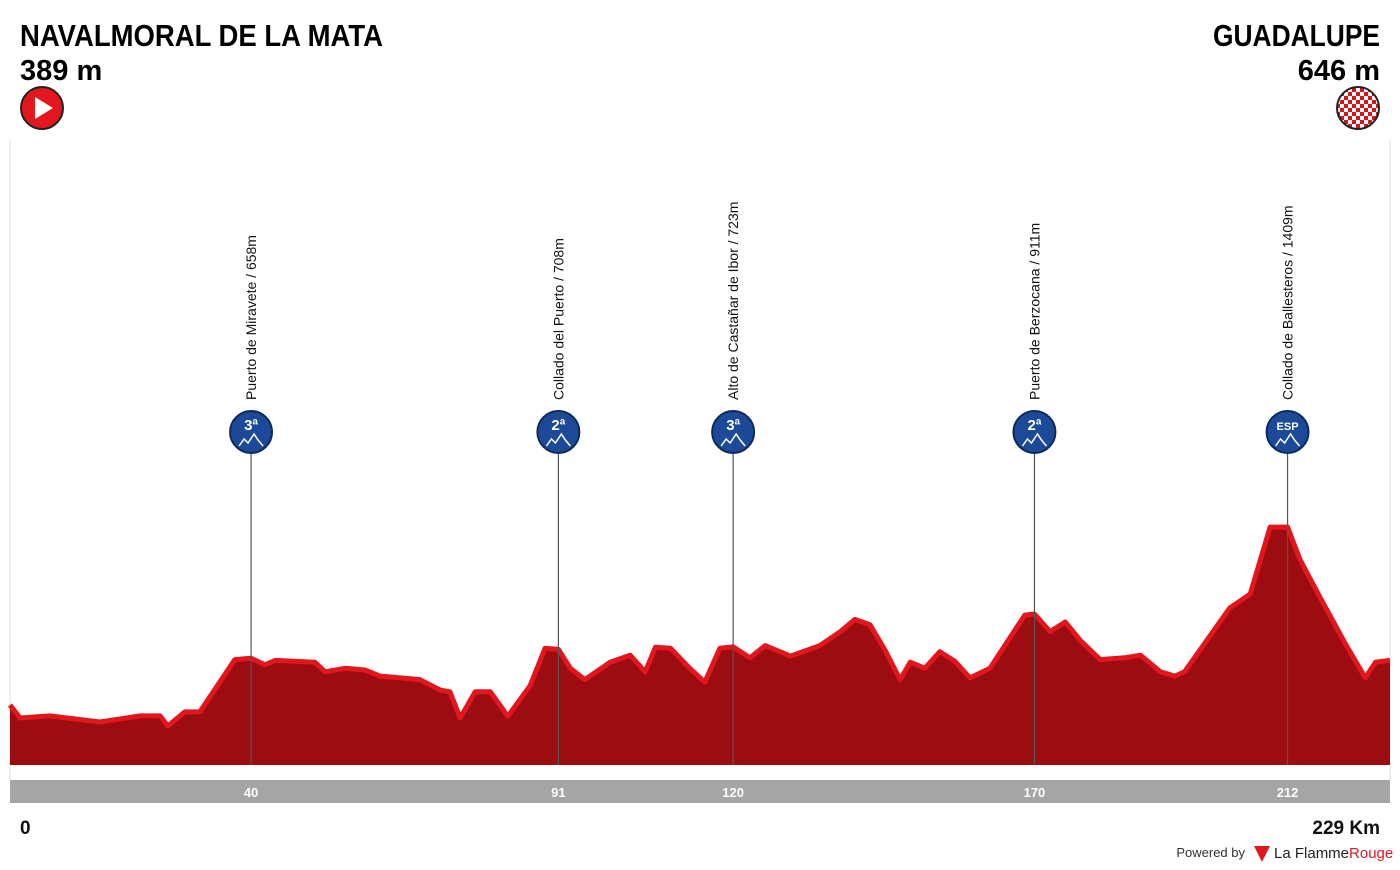 The width and height of the screenshot is (1400, 870). What do you see at coordinates (1288, 427) in the screenshot?
I see `climb-category: ESP` at bounding box center [1288, 427].